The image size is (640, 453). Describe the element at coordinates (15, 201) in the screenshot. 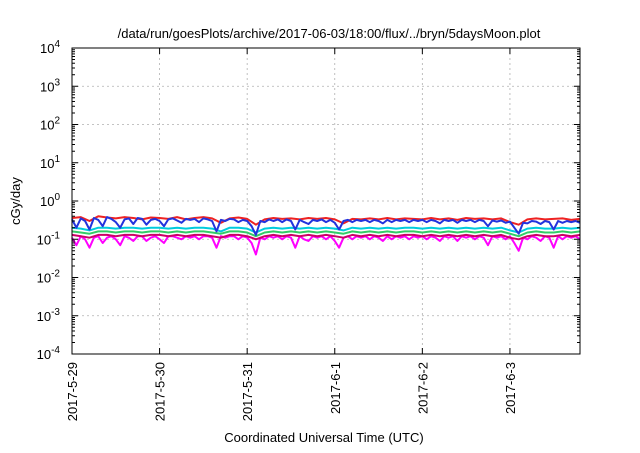

I see `y-axis-label: cGy/day` at that location.